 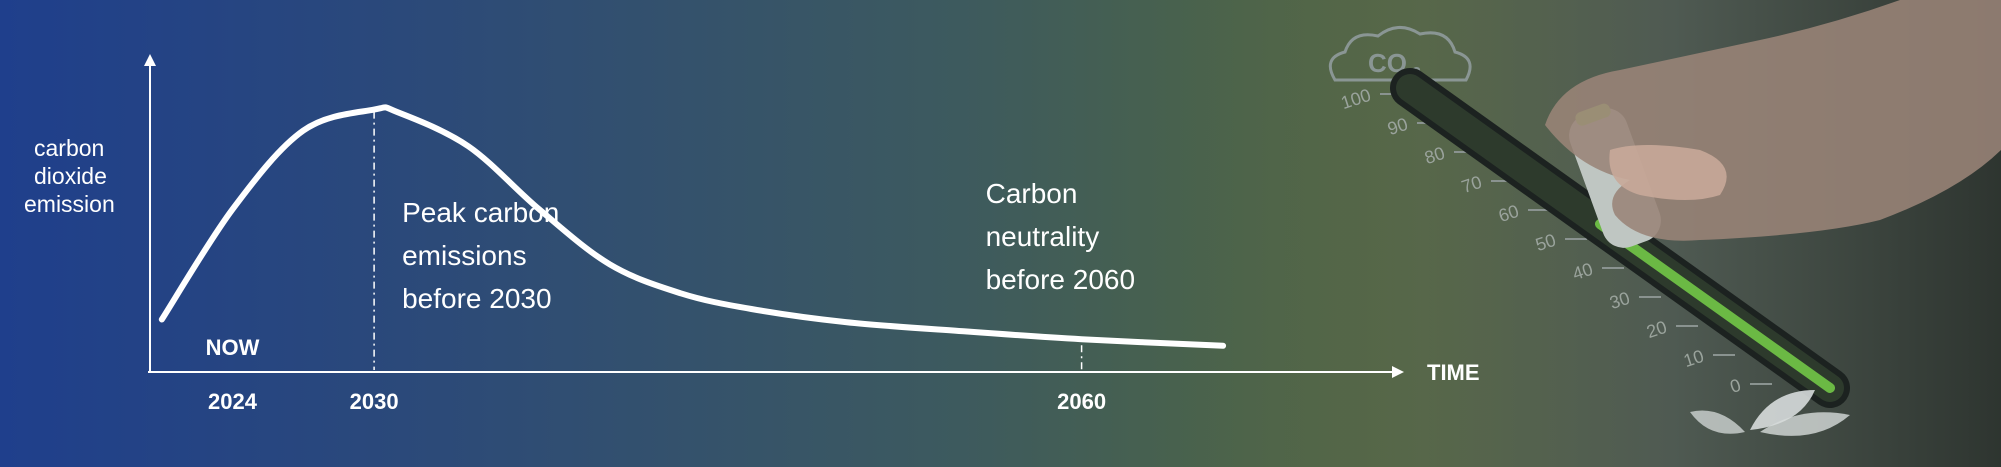 What do you see at coordinates (233, 347) in the screenshot?
I see `now-label: NOW` at bounding box center [233, 347].